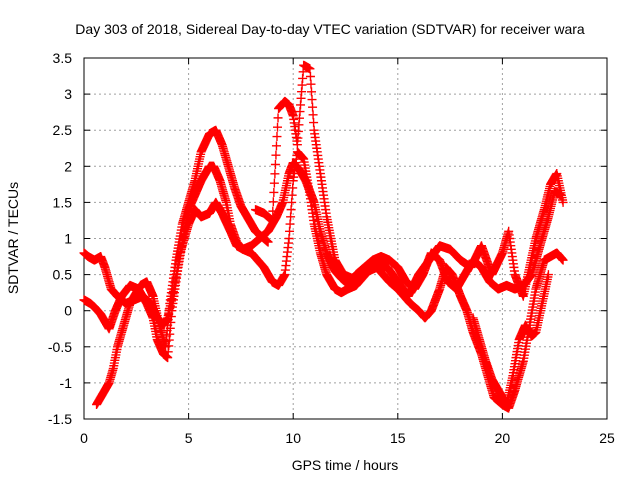  I want to click on y-tick-label: 0.5, so click(63, 275).